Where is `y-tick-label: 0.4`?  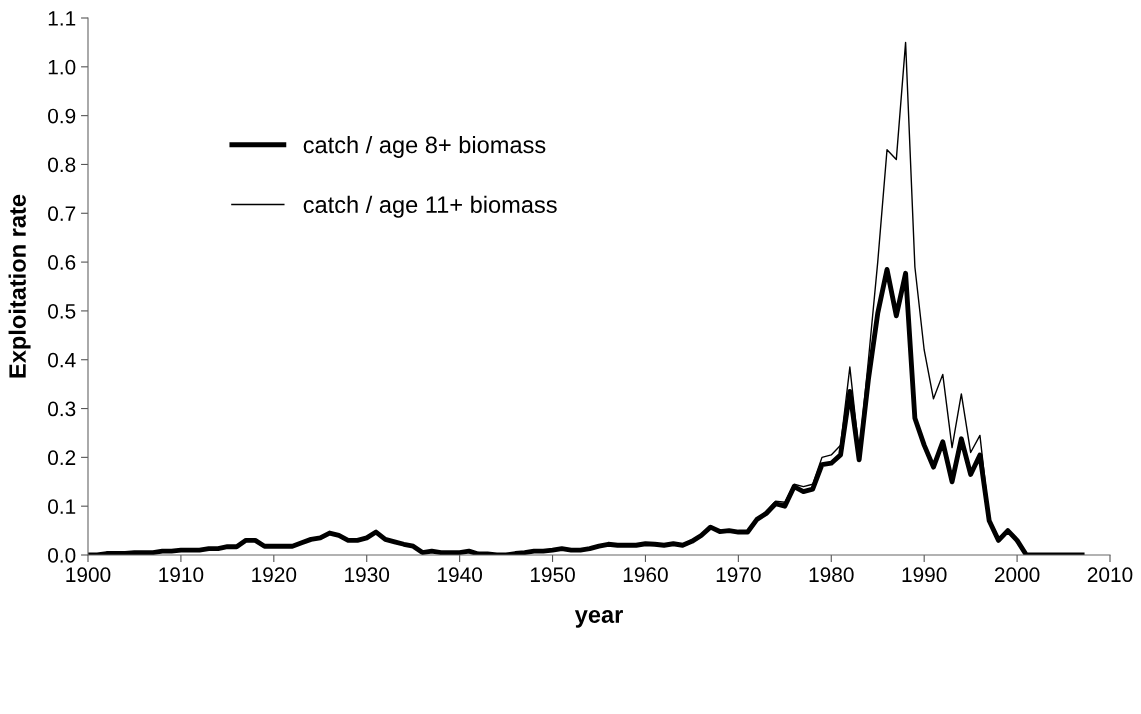
y-tick-label: 0.4 is located at coordinates (62, 360).